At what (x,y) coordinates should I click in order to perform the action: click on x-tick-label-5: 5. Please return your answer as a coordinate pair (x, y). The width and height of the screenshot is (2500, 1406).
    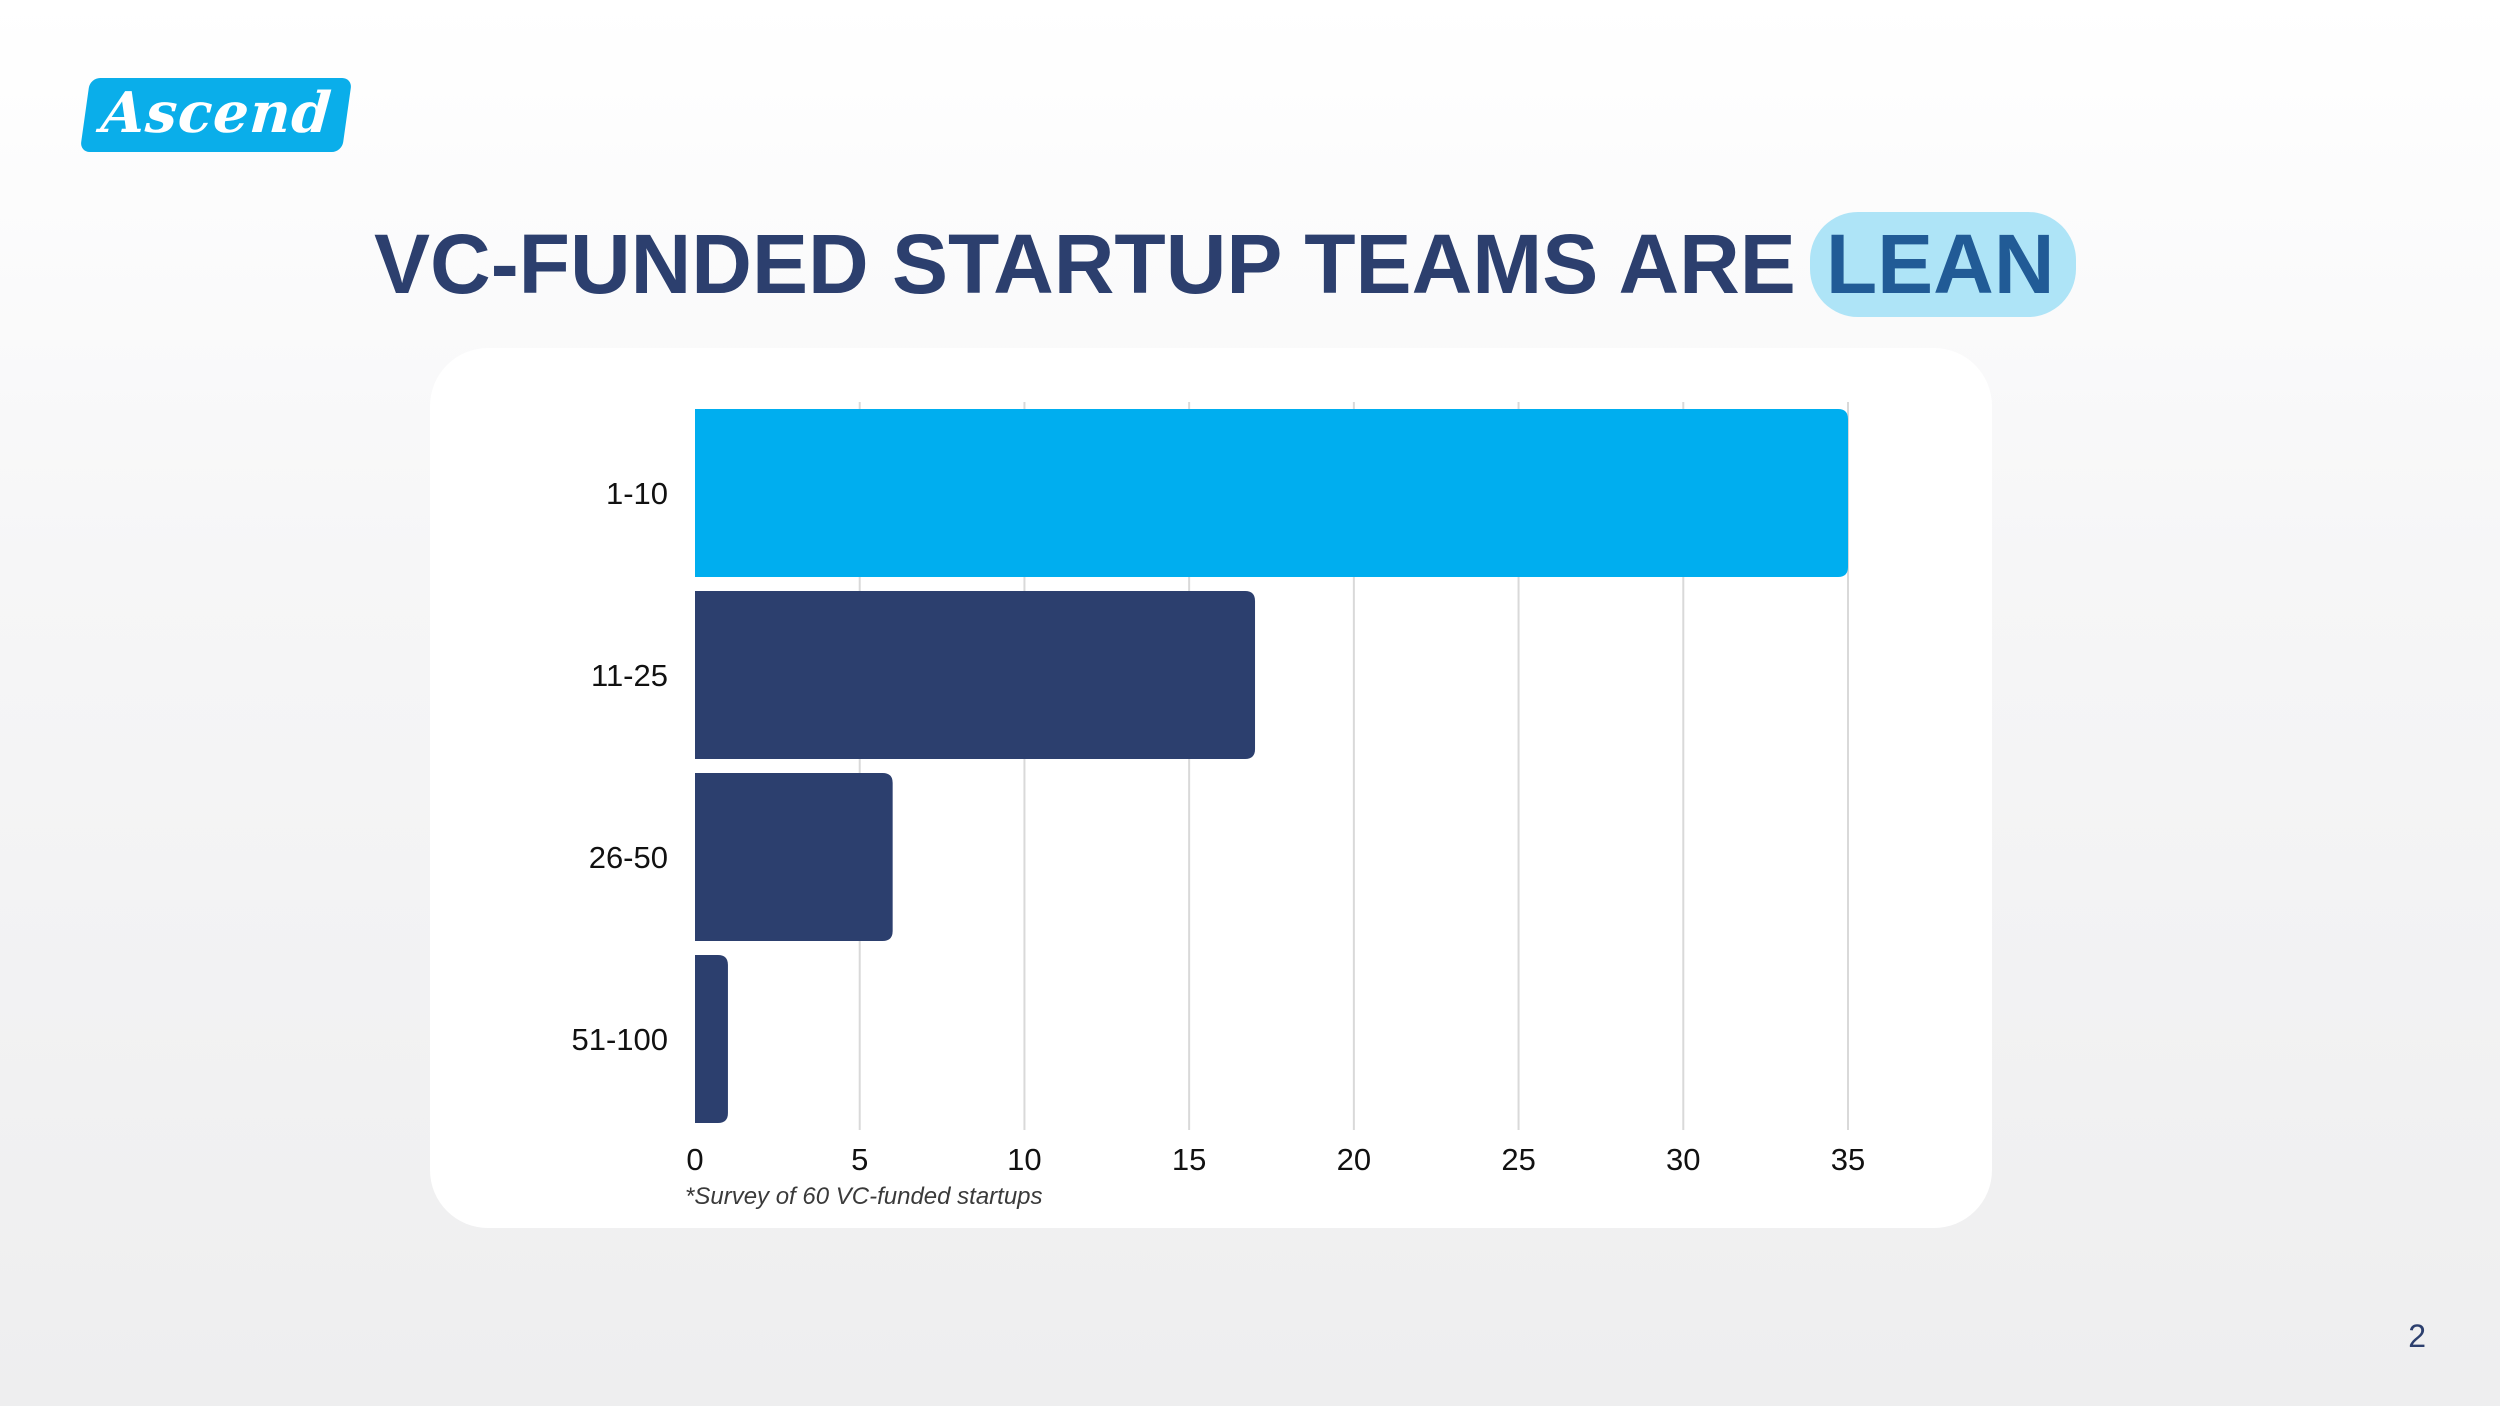
    Looking at the image, I should click on (859, 1159).